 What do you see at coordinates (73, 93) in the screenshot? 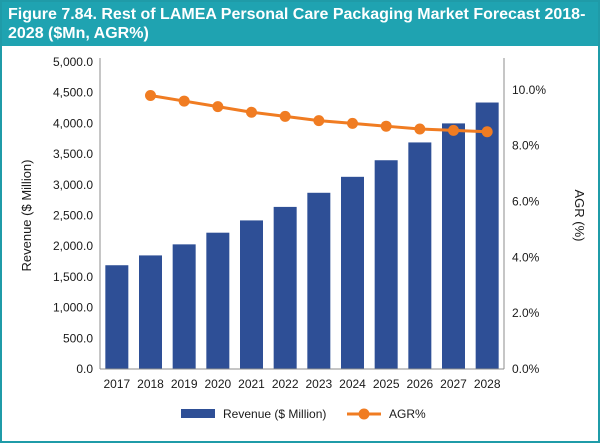
I see `y-tick-label: 4,500.0` at bounding box center [73, 93].